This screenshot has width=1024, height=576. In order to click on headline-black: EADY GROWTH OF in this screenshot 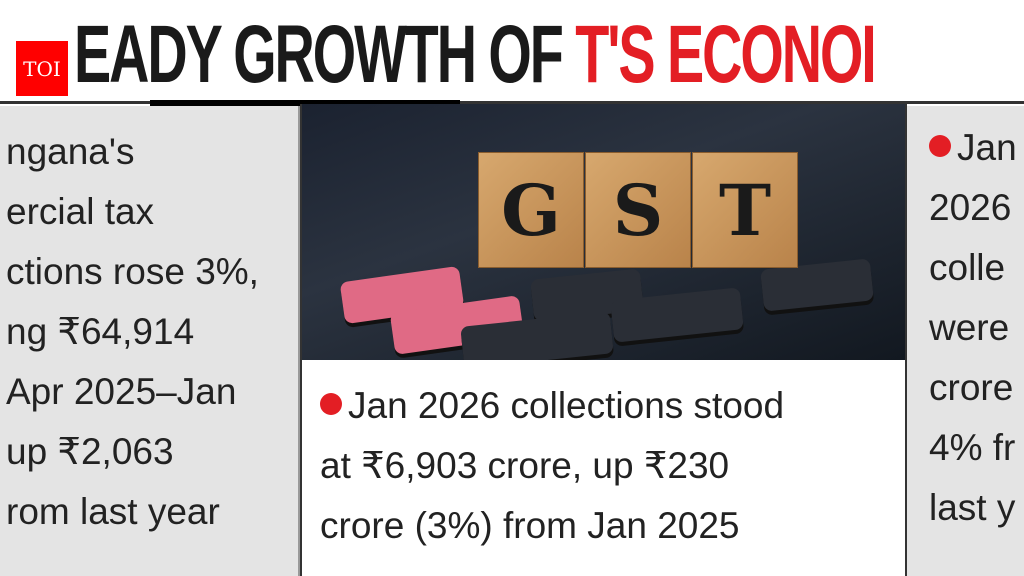, I will do `click(325, 54)`.